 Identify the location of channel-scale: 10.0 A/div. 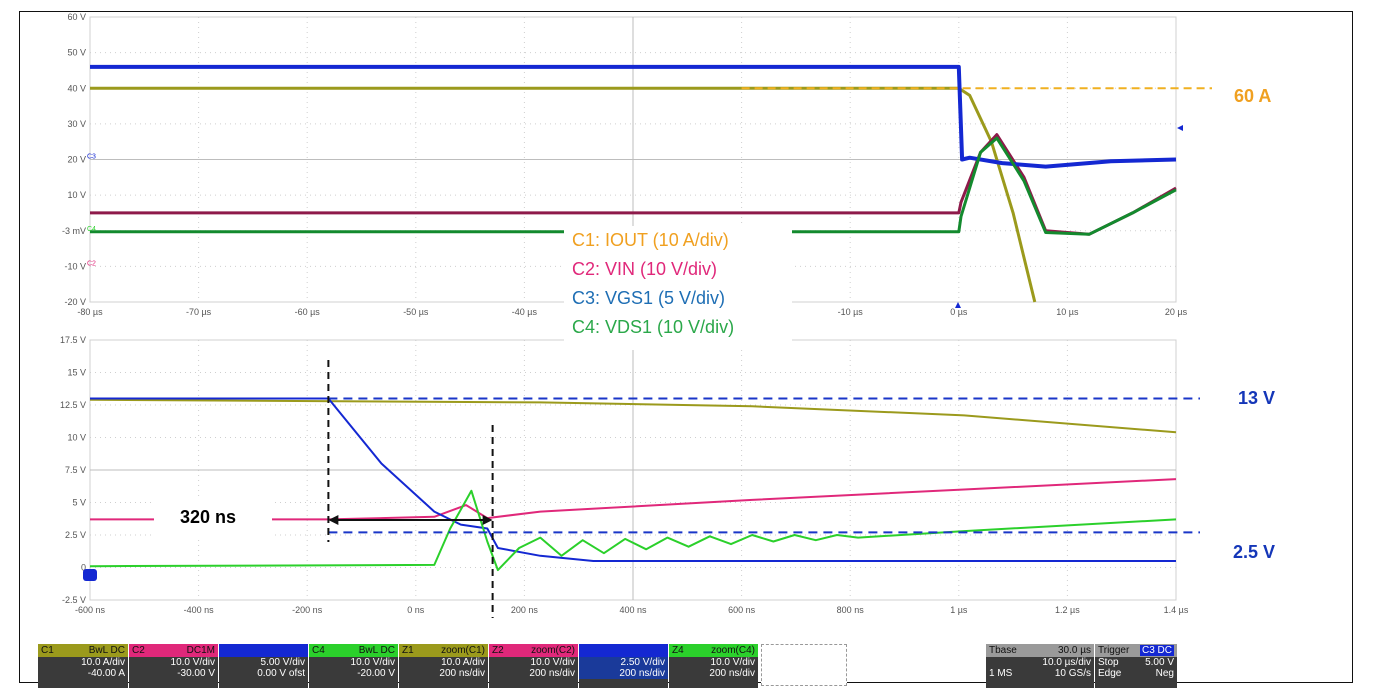
(103, 662).